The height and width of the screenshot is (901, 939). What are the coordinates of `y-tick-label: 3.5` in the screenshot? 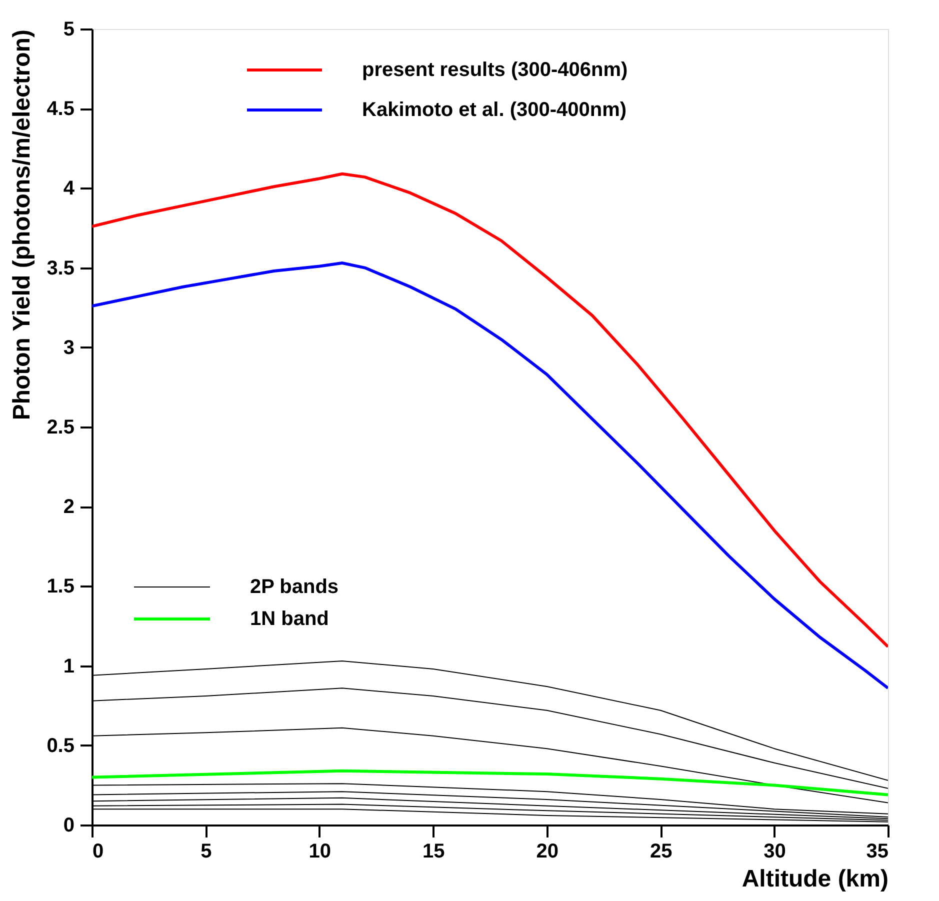 It's located at (60, 268).